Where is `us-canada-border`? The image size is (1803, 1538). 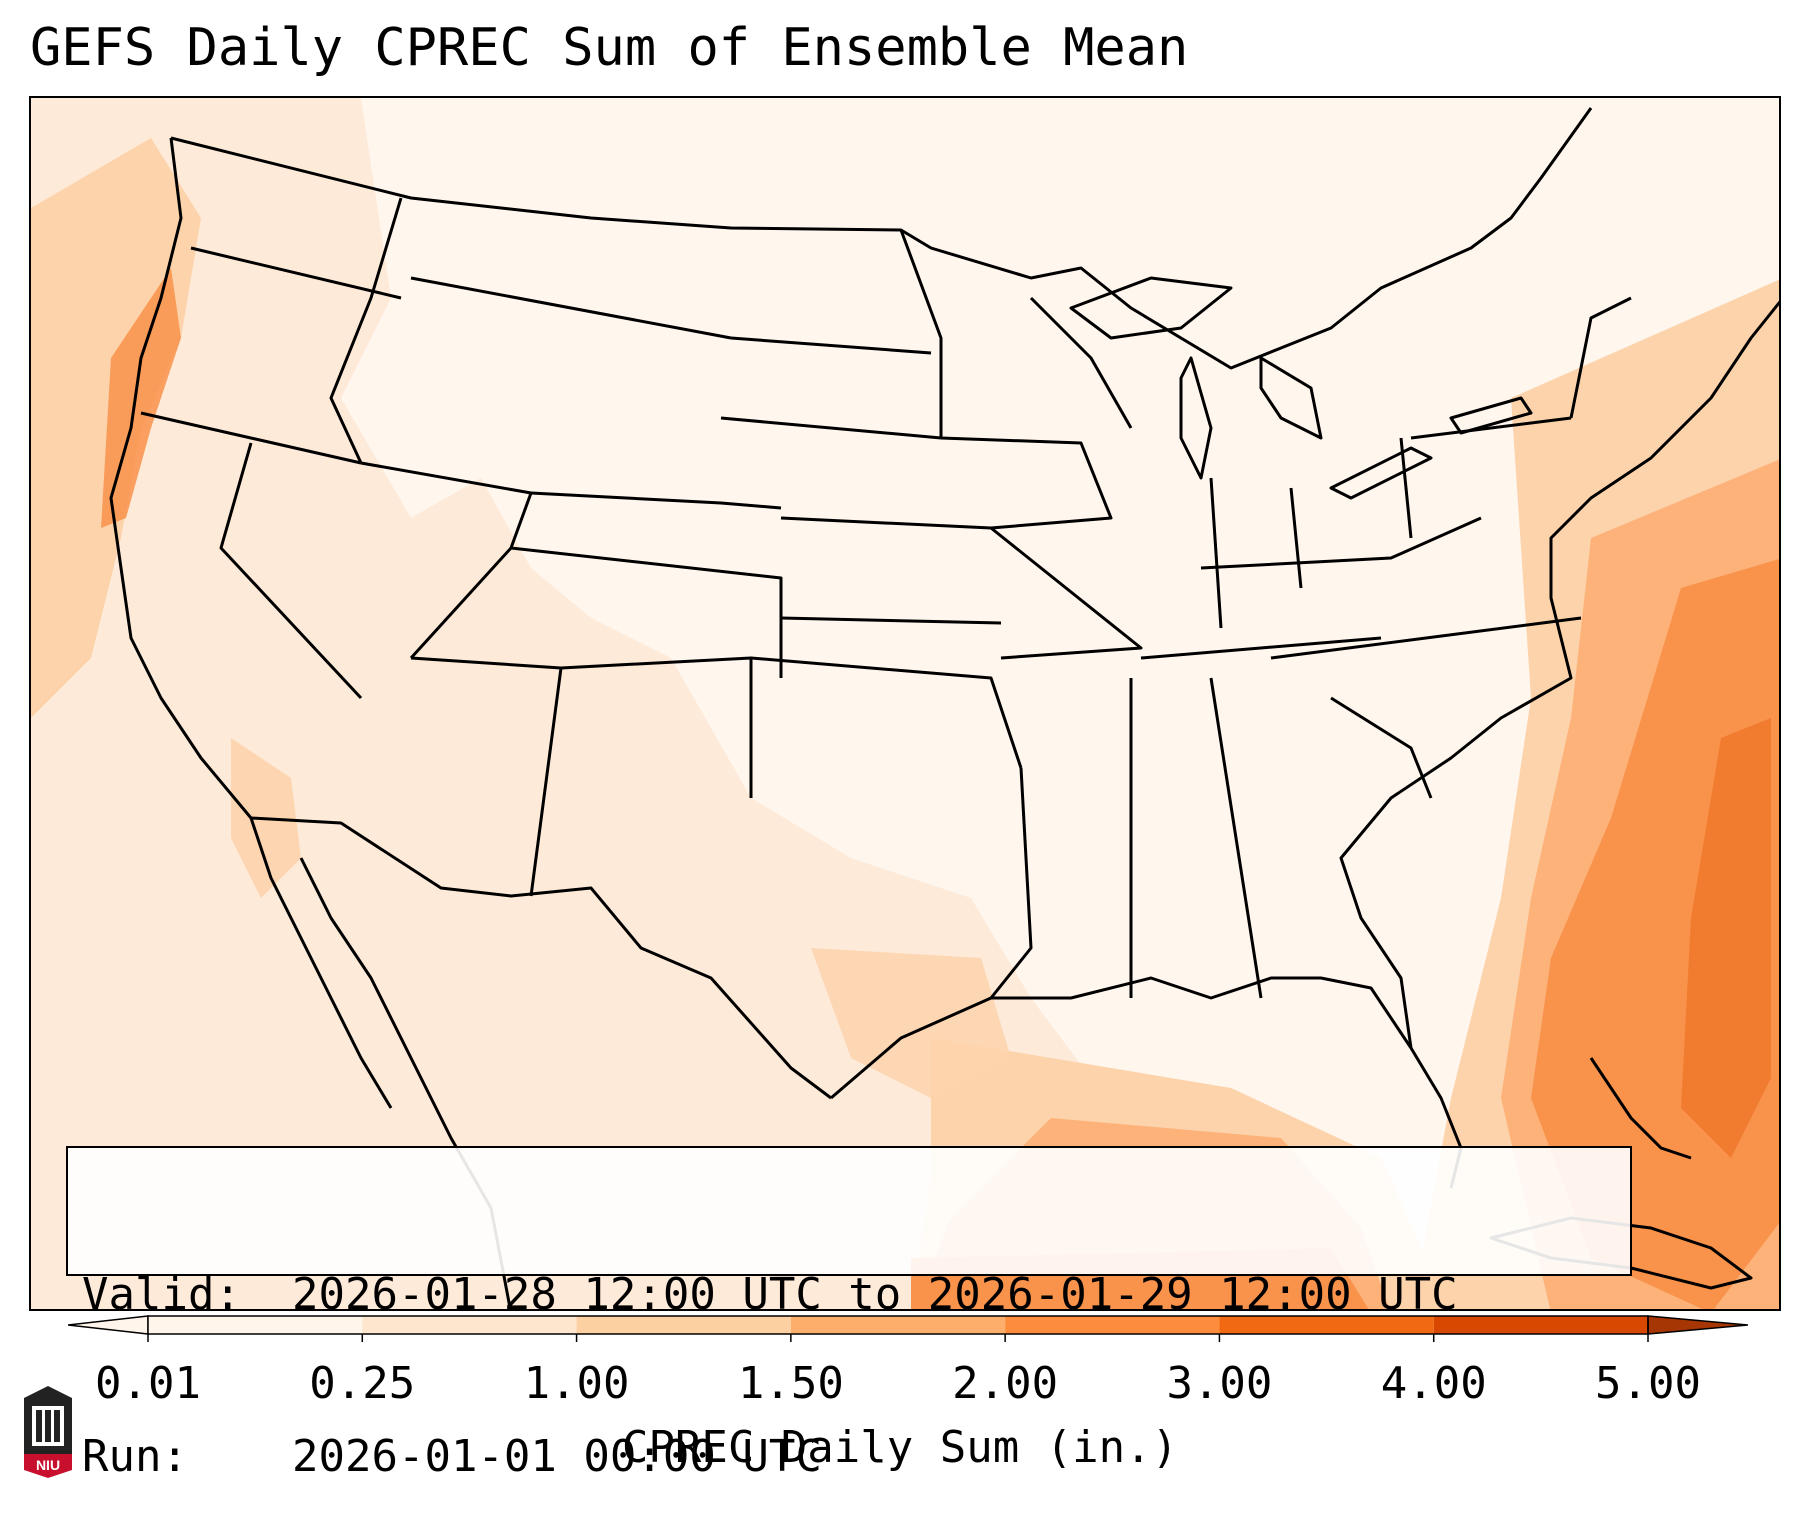
us-canada-border is located at coordinates (881, 238).